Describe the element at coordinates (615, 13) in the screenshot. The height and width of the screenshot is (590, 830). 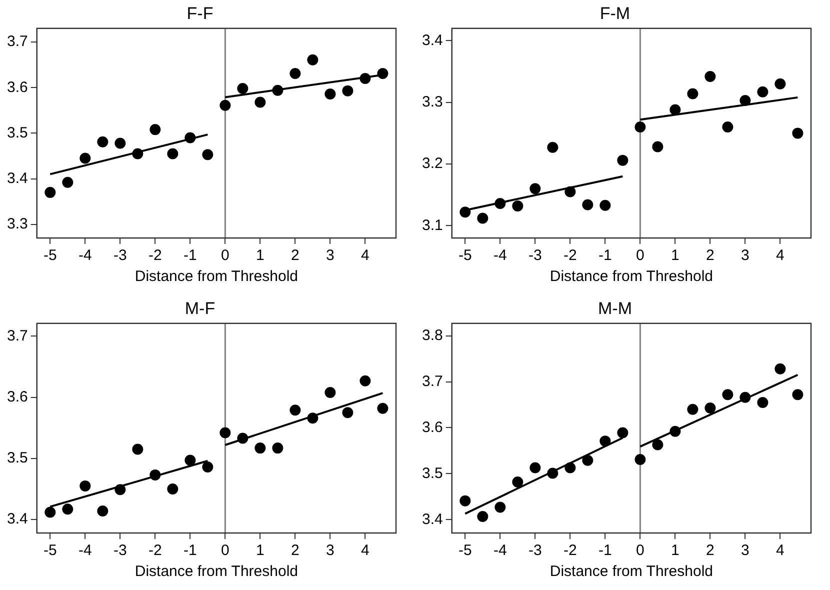
I see `chart-title: F-M` at that location.